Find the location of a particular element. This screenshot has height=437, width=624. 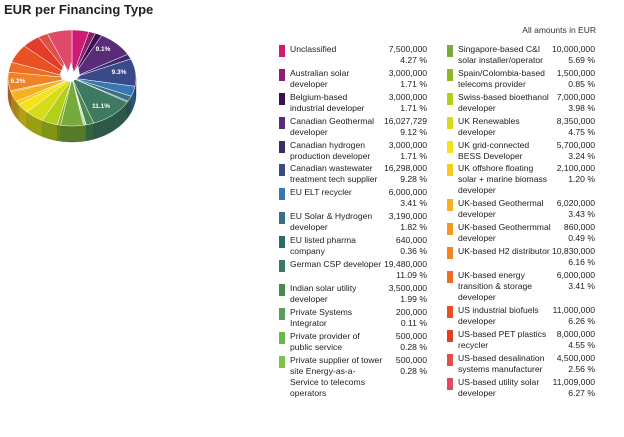

legend-entry: Unclassified 7,500,000 4.27 % is located at coordinates (354, 55).